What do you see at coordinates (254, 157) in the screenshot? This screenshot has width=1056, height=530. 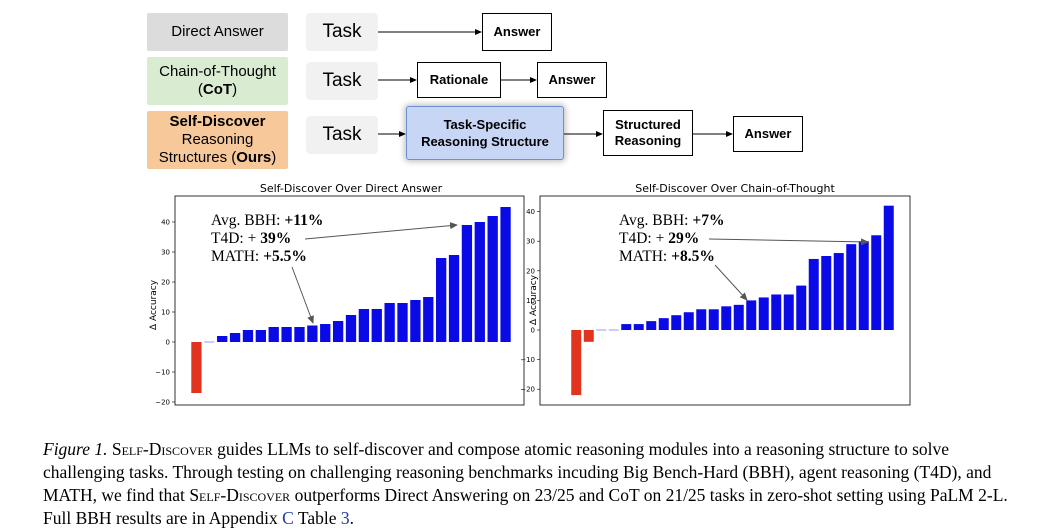 I see `method-sd-ours: Ours` at bounding box center [254, 157].